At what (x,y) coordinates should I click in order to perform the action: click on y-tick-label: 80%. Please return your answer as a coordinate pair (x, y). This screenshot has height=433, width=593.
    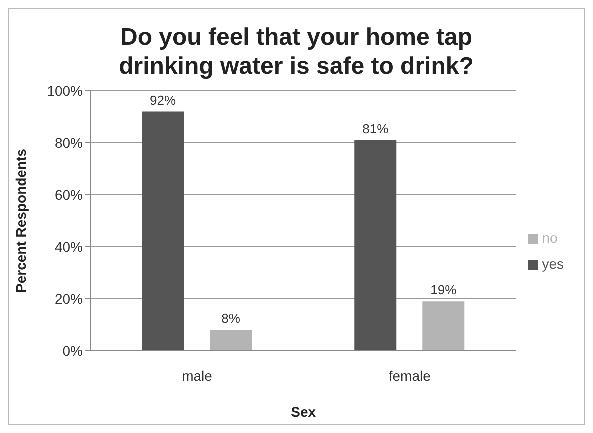
    Looking at the image, I should click on (68, 142).